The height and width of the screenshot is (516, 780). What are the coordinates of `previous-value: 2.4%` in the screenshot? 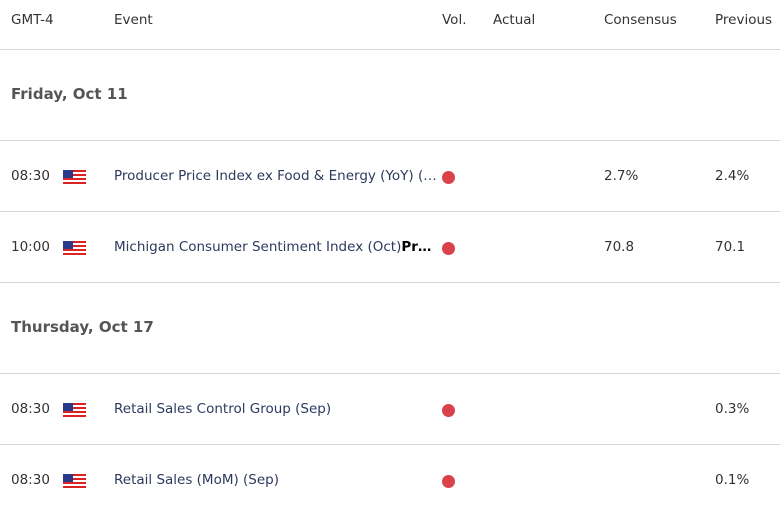 It's located at (732, 176).